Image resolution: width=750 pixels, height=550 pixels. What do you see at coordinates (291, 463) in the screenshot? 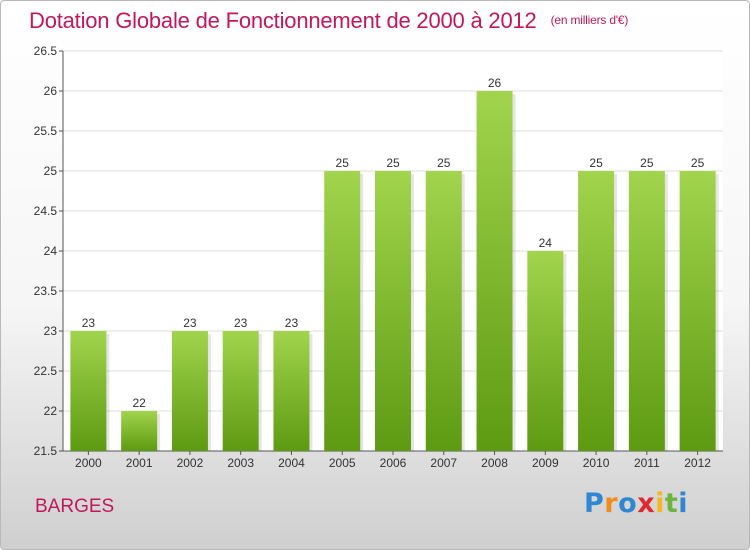
I see `x-tick-label: 2004` at bounding box center [291, 463].